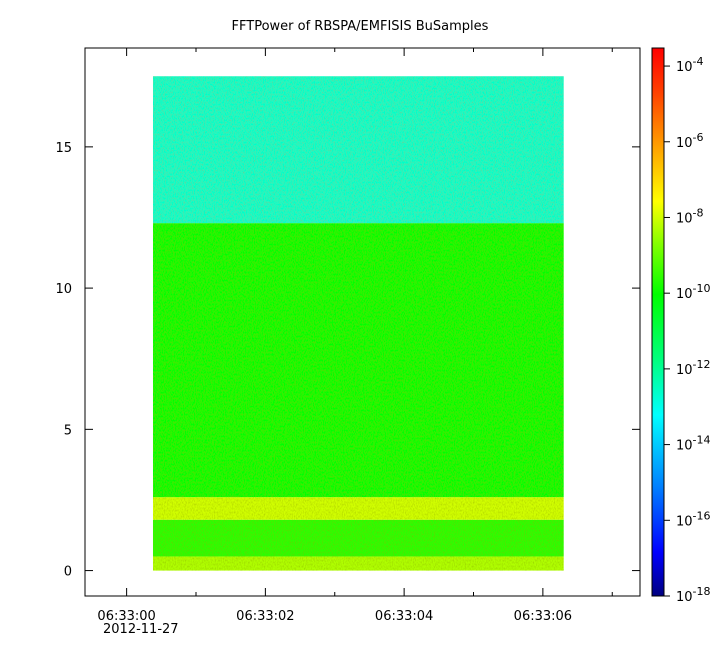 The width and height of the screenshot is (724, 656). Describe the element at coordinates (63, 148) in the screenshot. I see `y-tick-label-3: 15` at that location.